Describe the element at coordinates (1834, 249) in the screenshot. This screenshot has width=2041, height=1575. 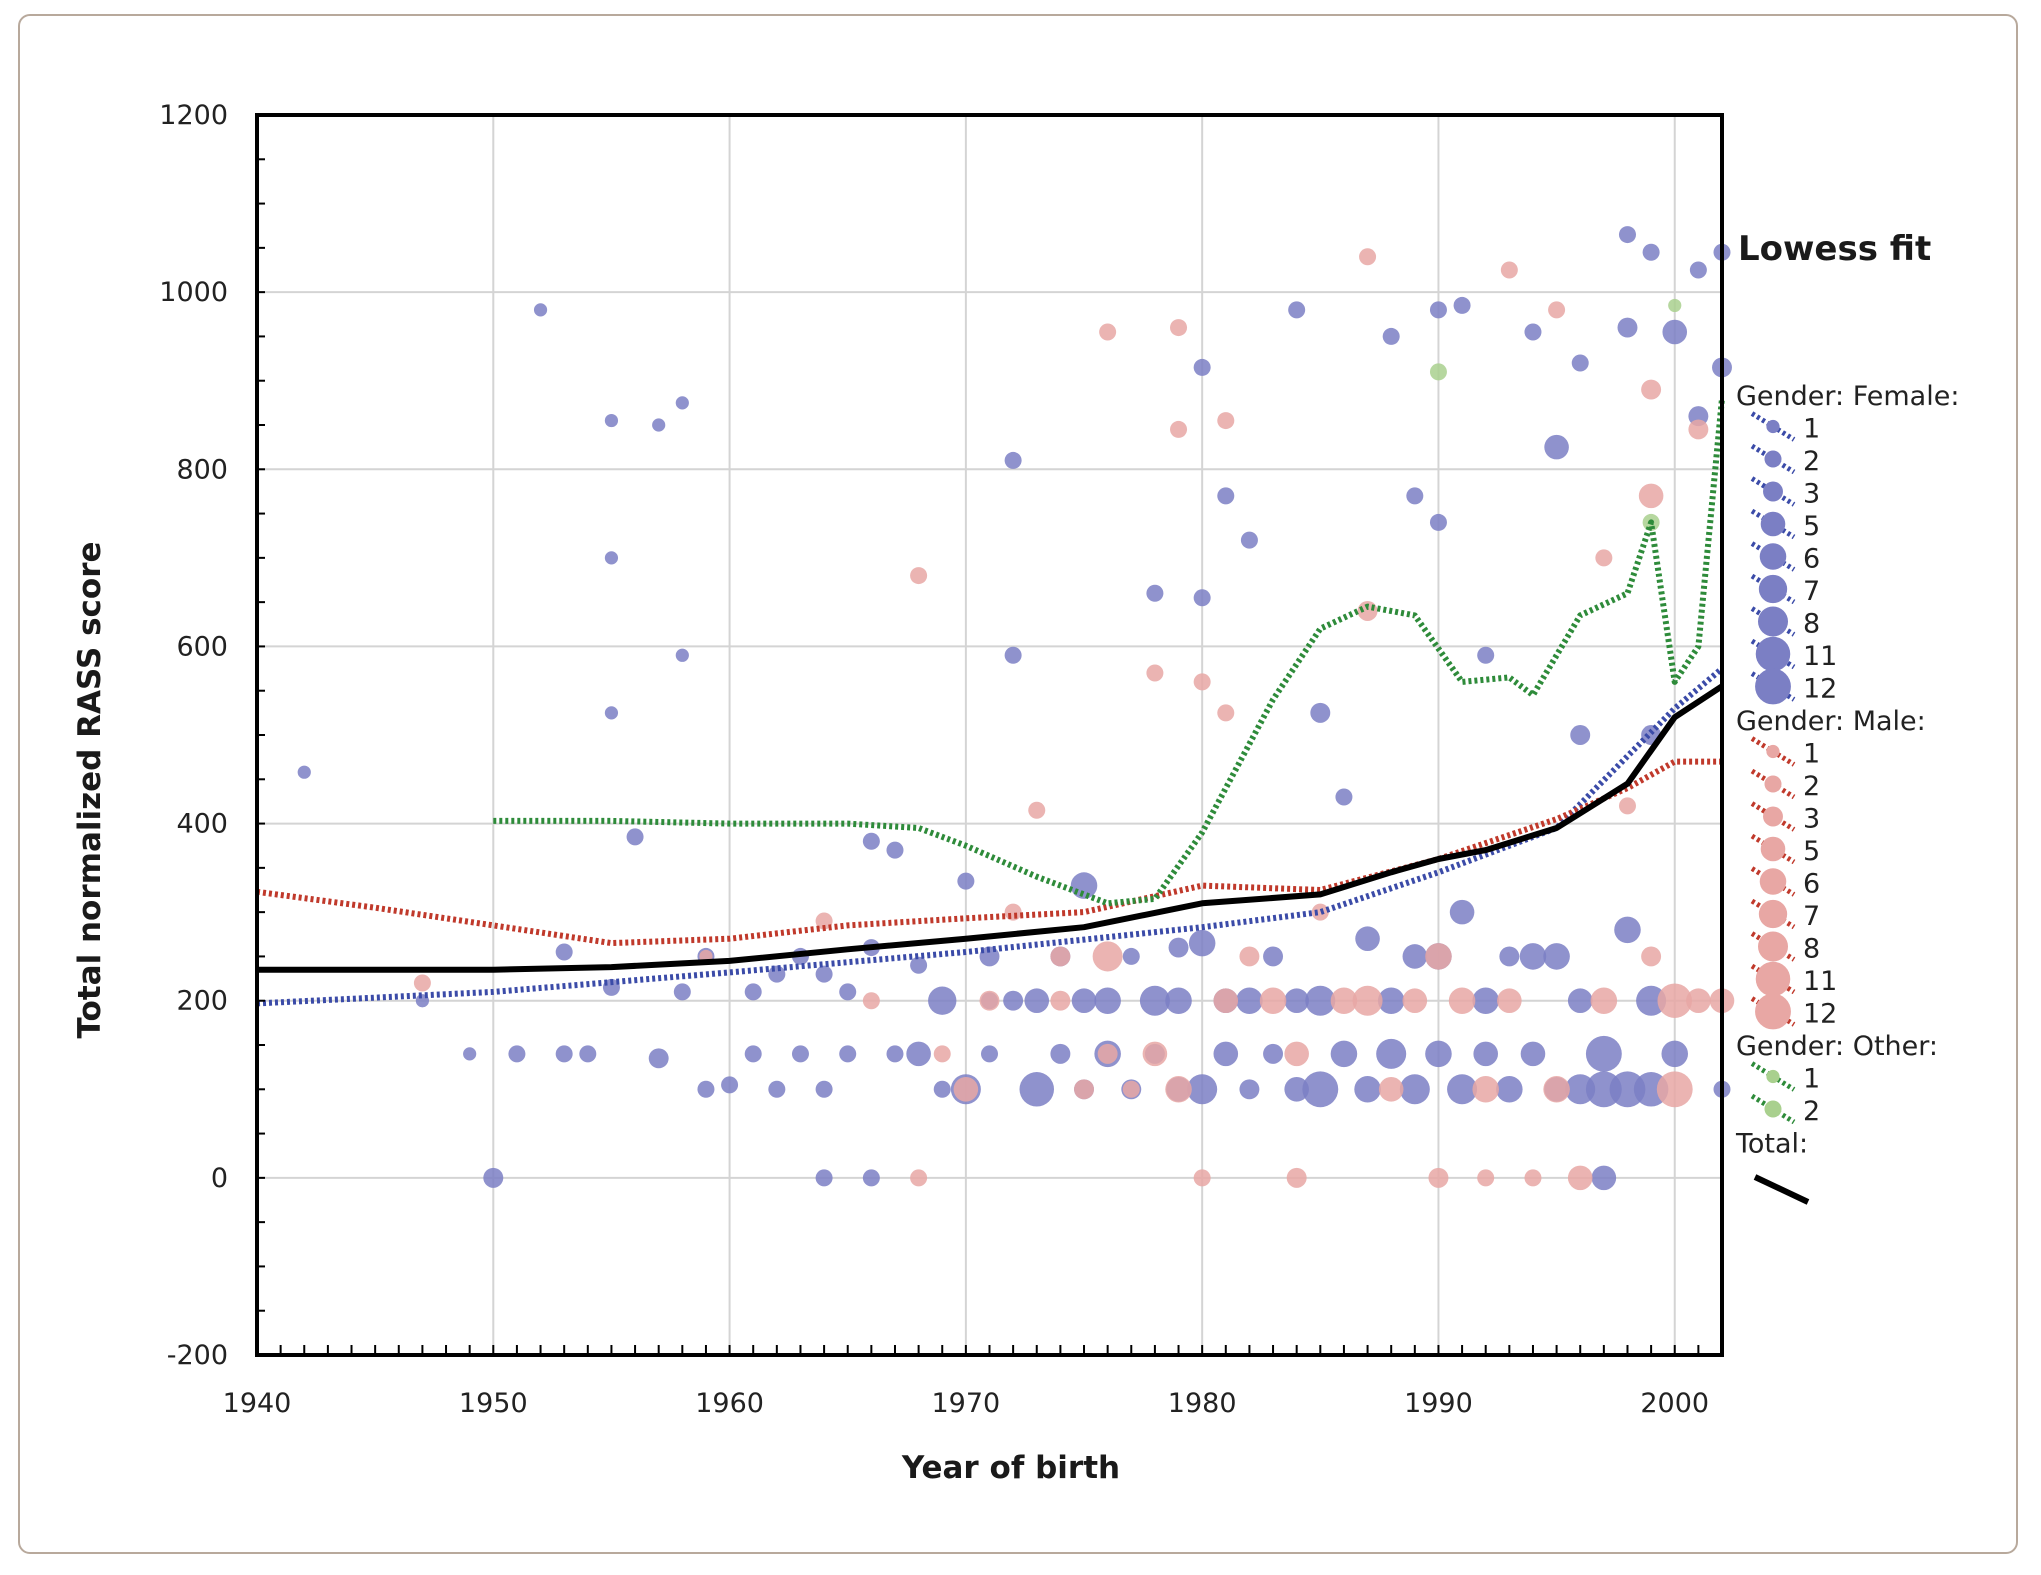
I see `legend-title: Lowess fit` at that location.